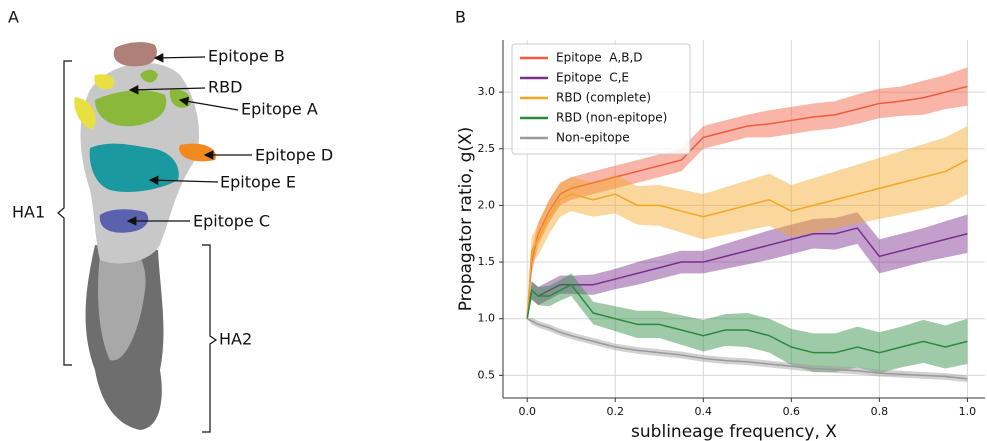  Describe the element at coordinates (487, 374) in the screenshot. I see `y-tick-label: 0.5` at that location.